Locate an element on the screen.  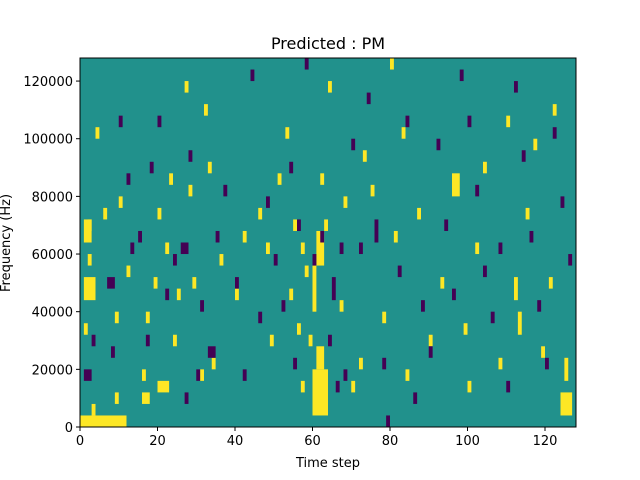
y-tick-label: 80000 is located at coordinates (52, 197).